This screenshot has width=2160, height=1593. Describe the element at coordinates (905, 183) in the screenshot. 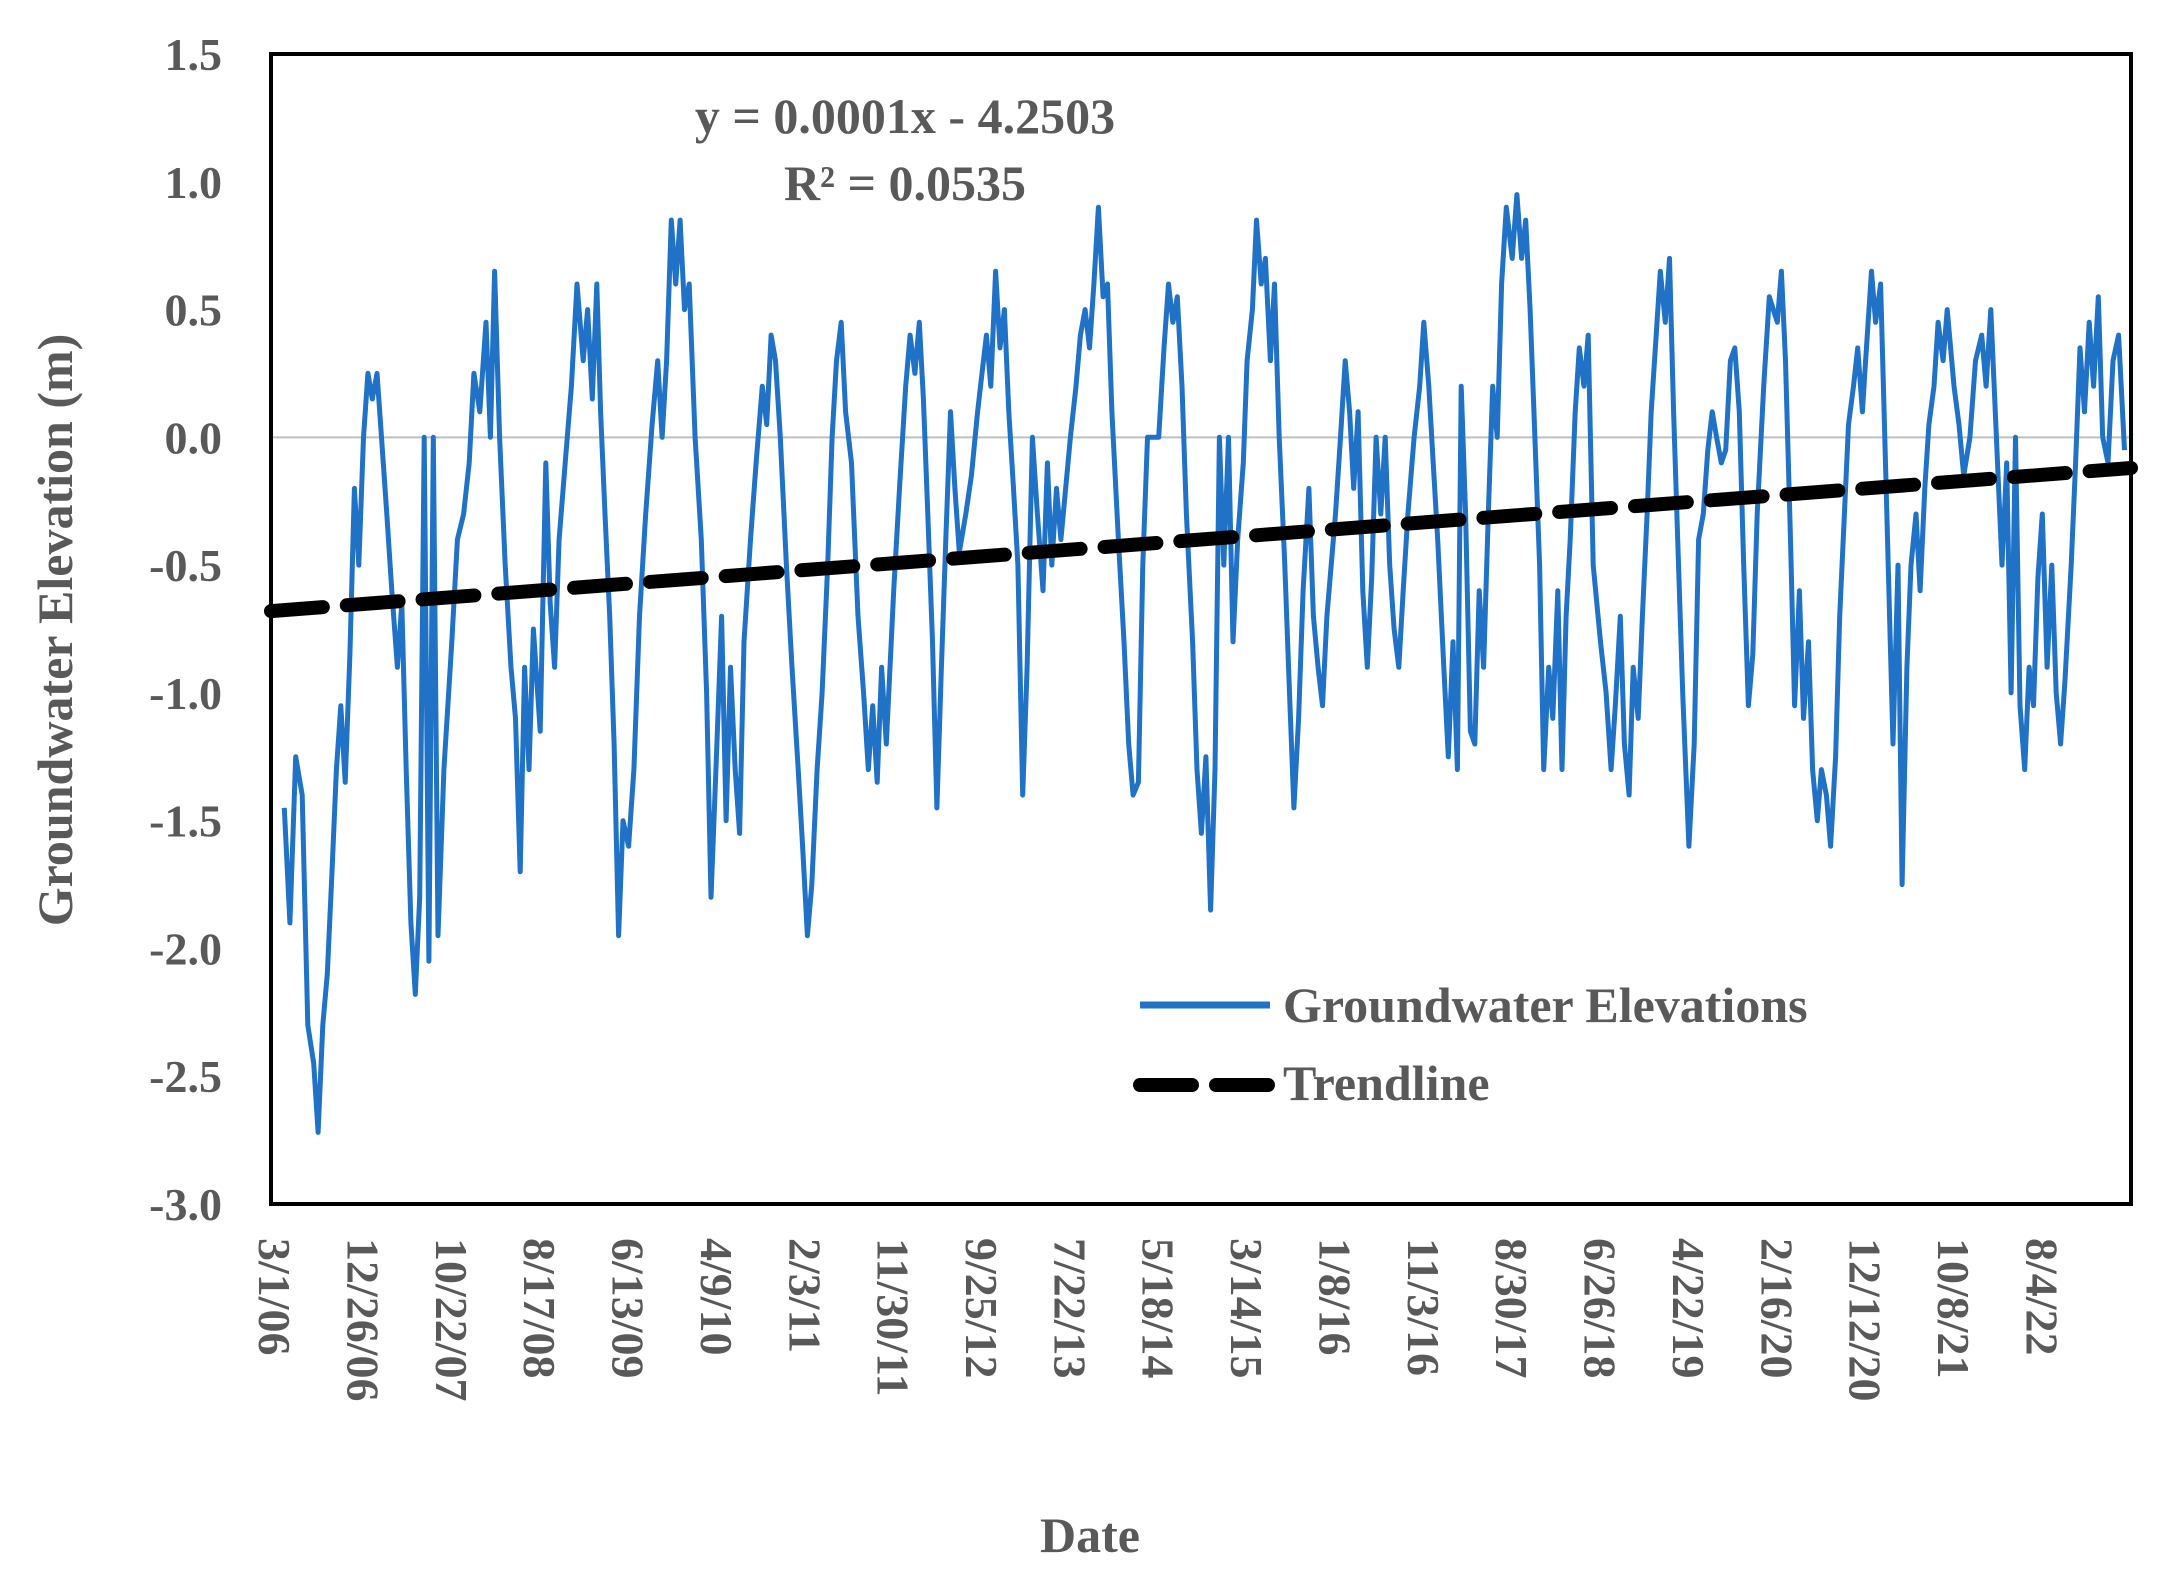

I see `r-squared: R² = 0.0535` at that location.